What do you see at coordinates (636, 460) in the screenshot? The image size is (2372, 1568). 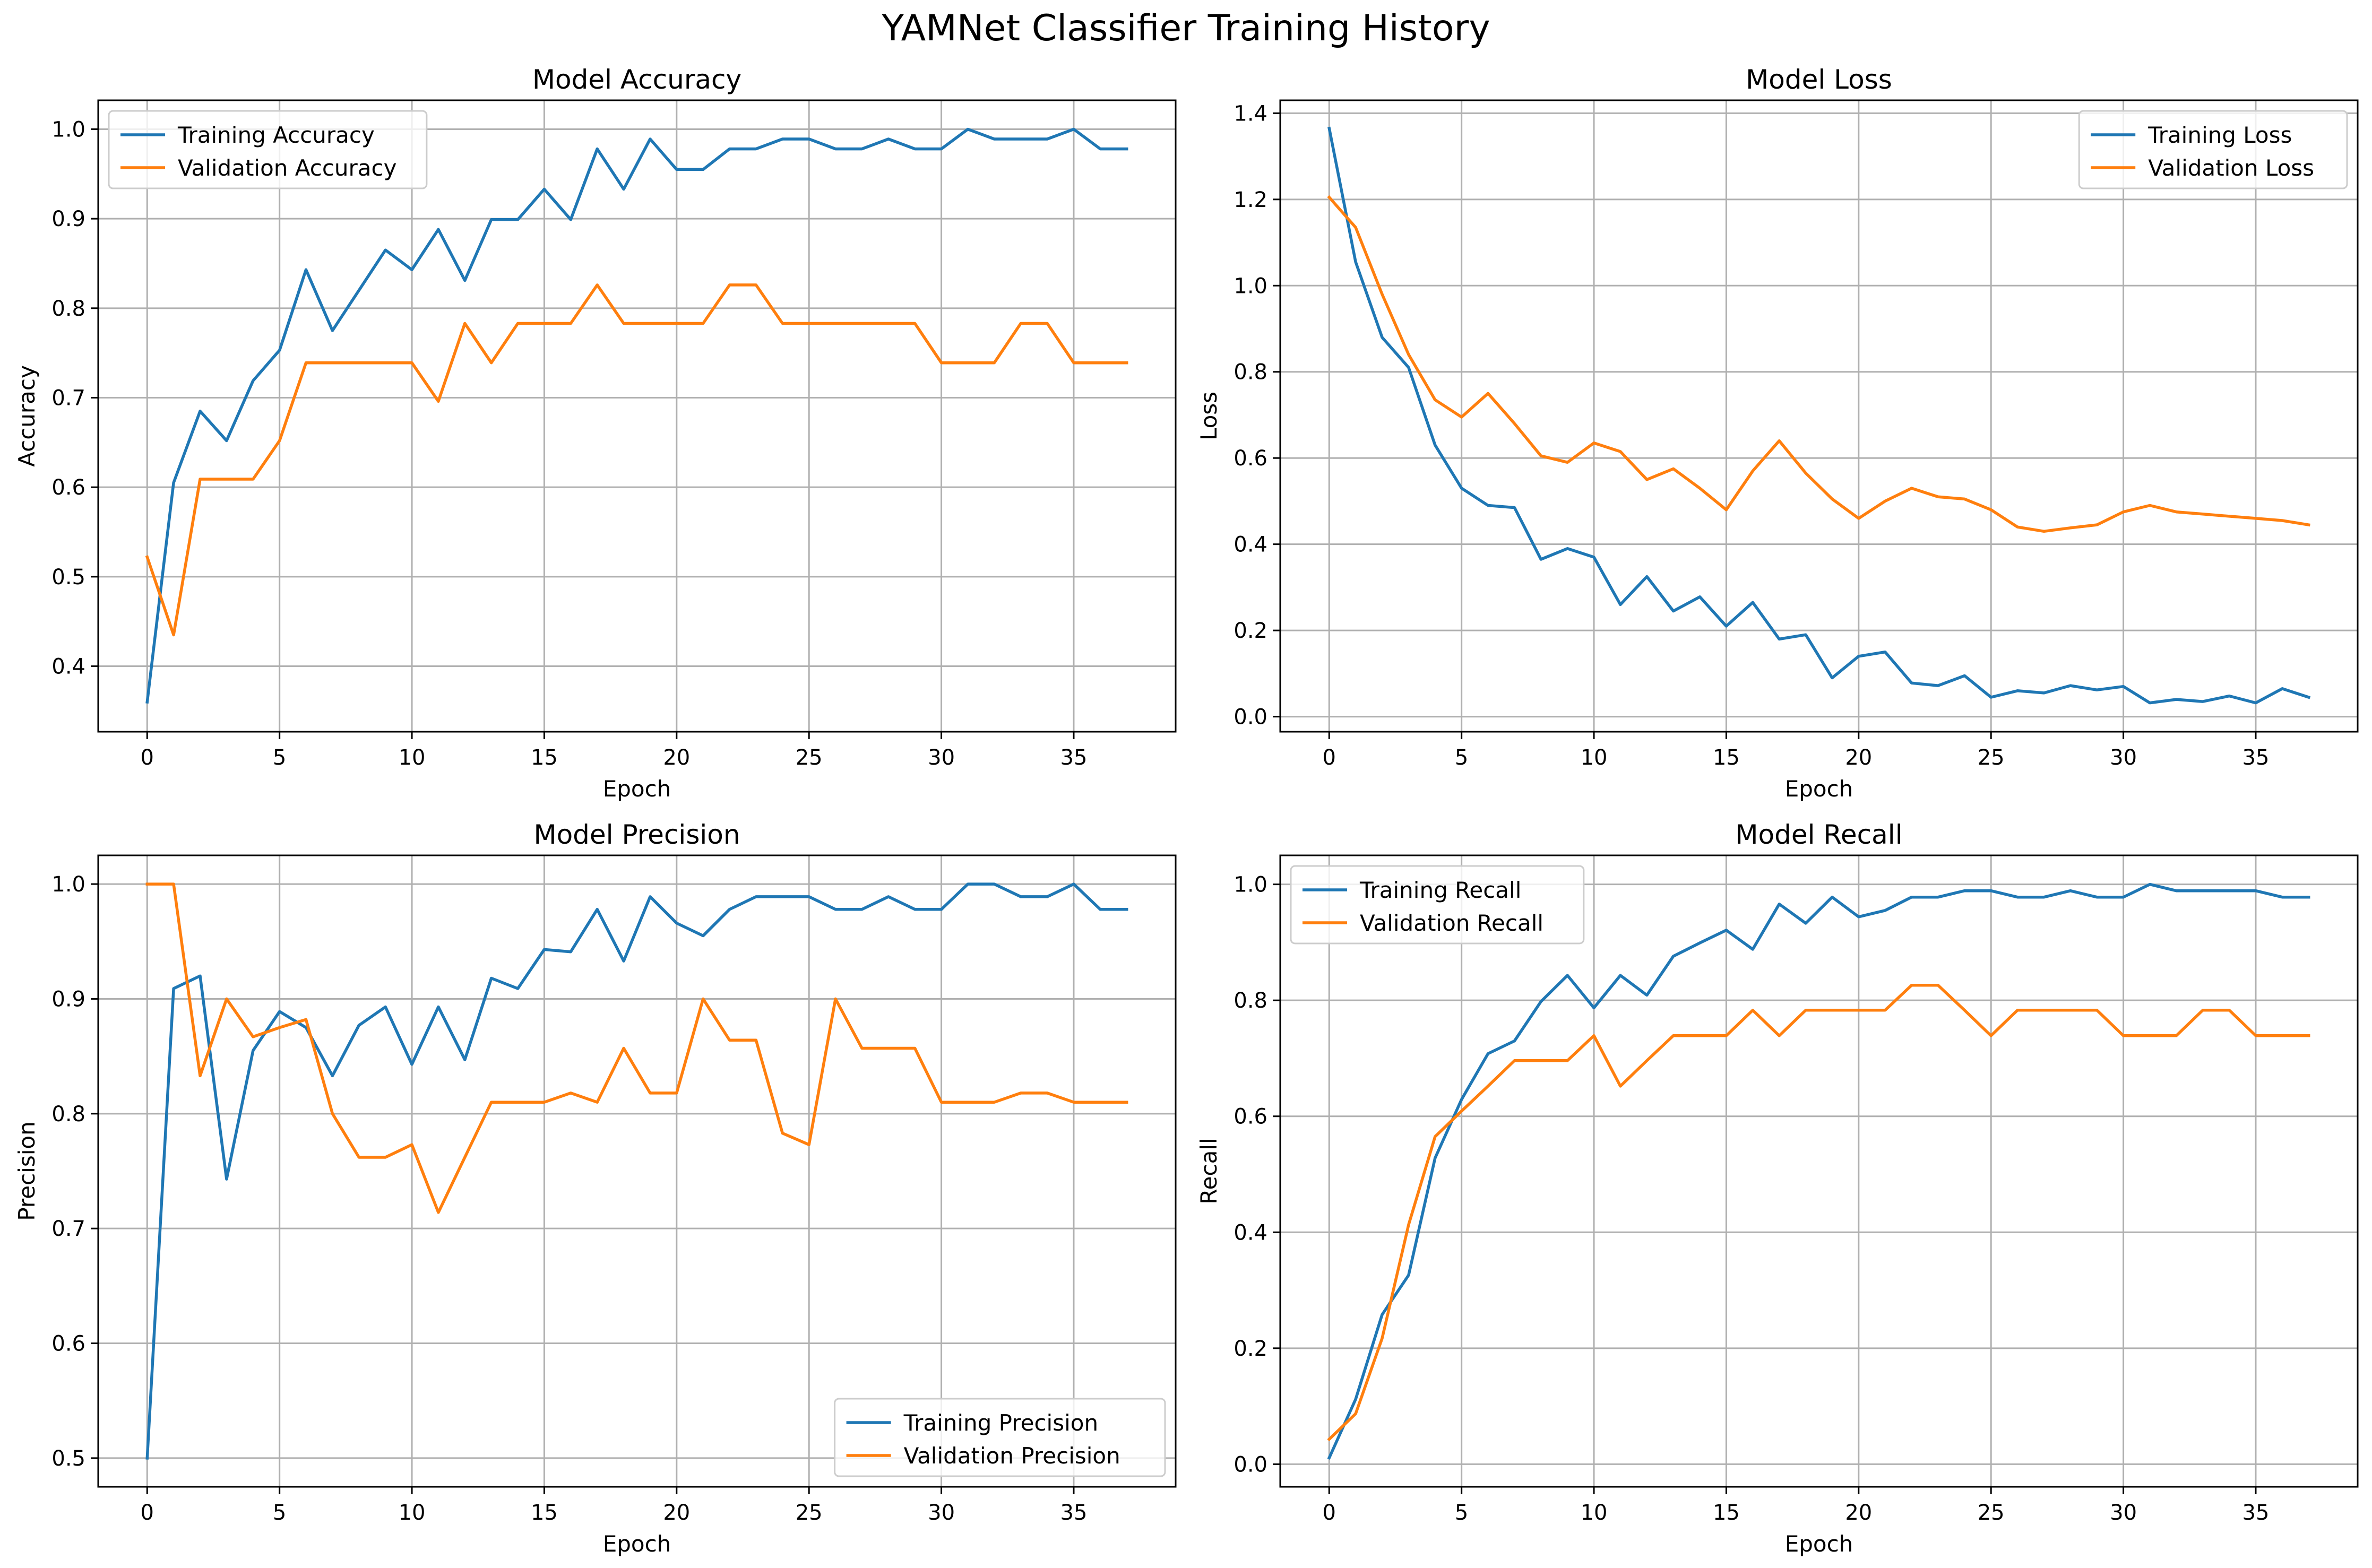 I see `series-line-validation-accuracy` at bounding box center [636, 460].